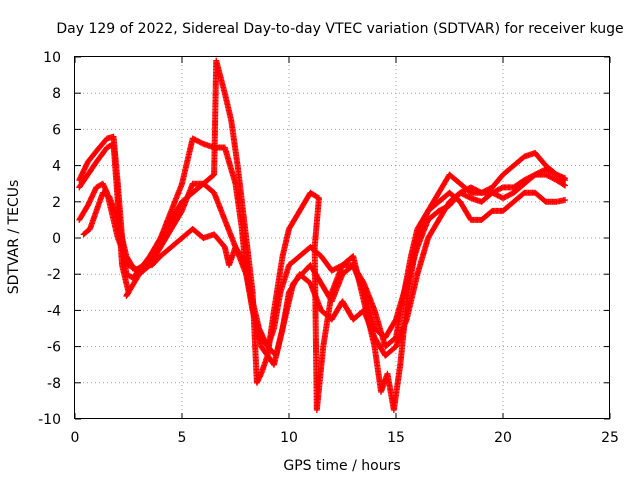 The image size is (640, 480). What do you see at coordinates (345, 438) in the screenshot?
I see `x-tick-labels: 0 5 10 15 20 25` at bounding box center [345, 438].